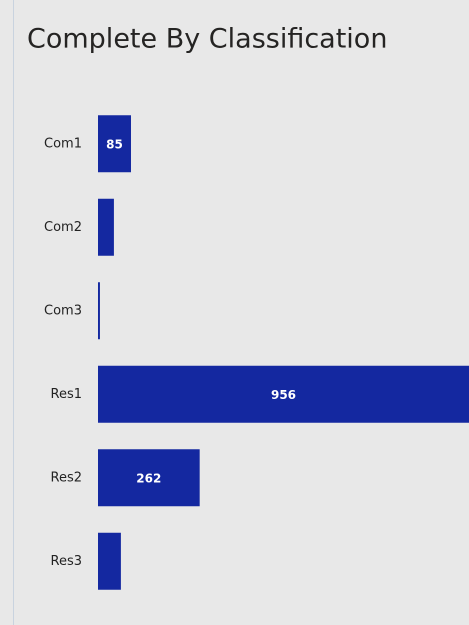  I want to click on data-label: 956, so click(283, 395).